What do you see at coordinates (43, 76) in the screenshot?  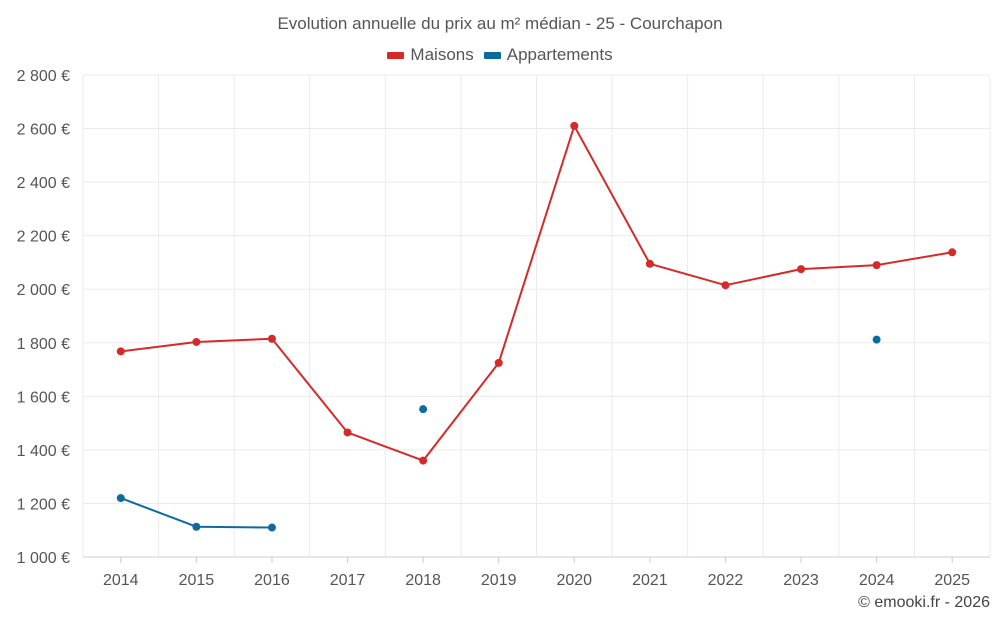 I see `y-tick-label: 2 800 €` at bounding box center [43, 76].